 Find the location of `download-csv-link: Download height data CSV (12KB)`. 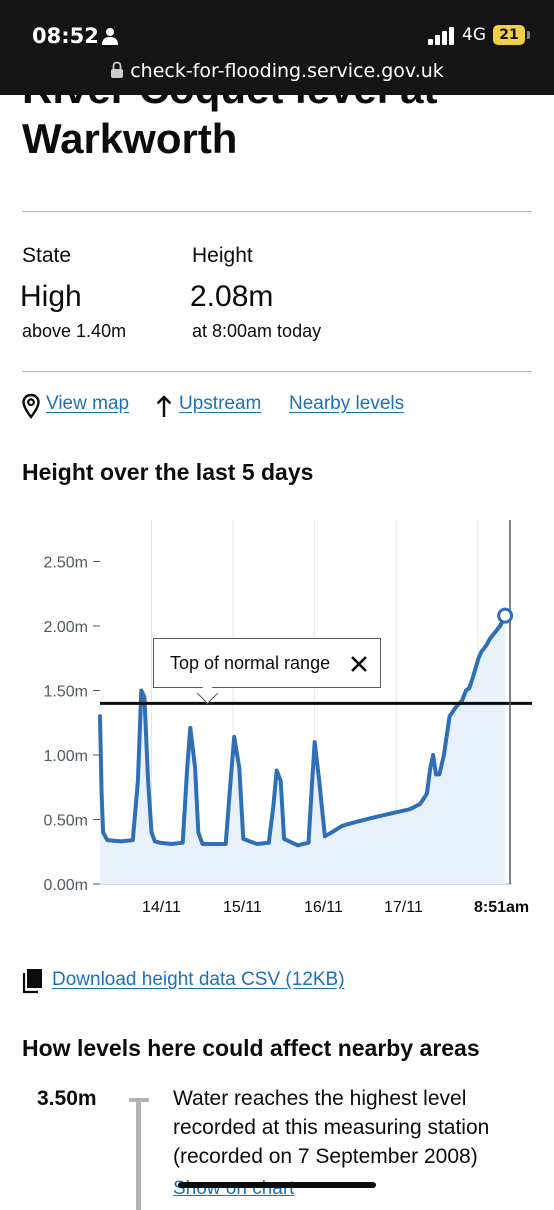

download-csv-link: Download height data CSV (12KB) is located at coordinates (198, 979).